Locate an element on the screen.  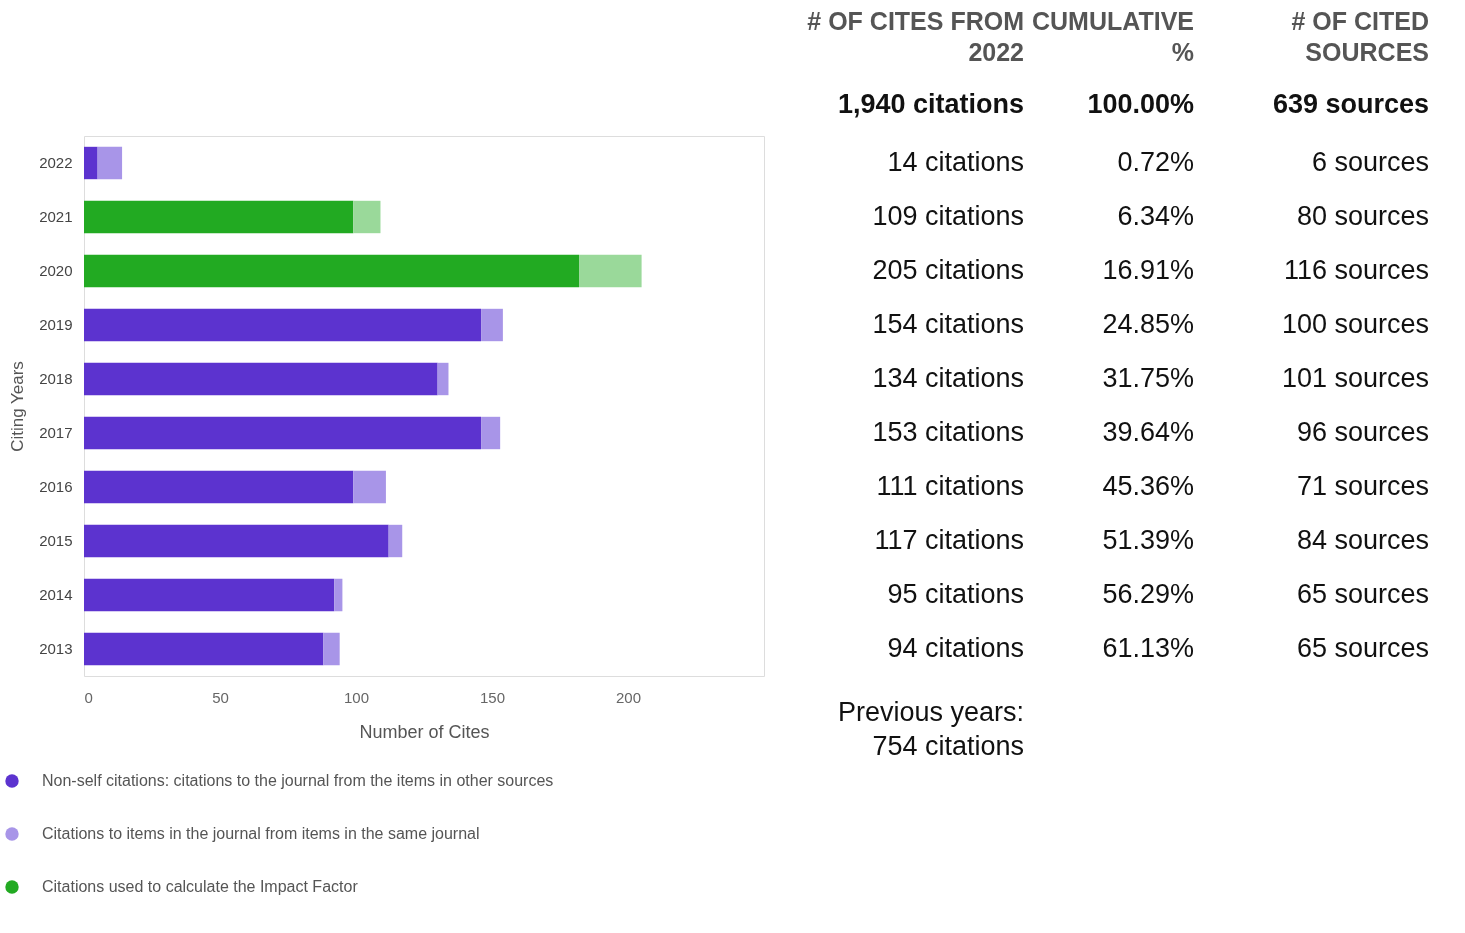
text: 1,940 citations is located at coordinates (930, 104).